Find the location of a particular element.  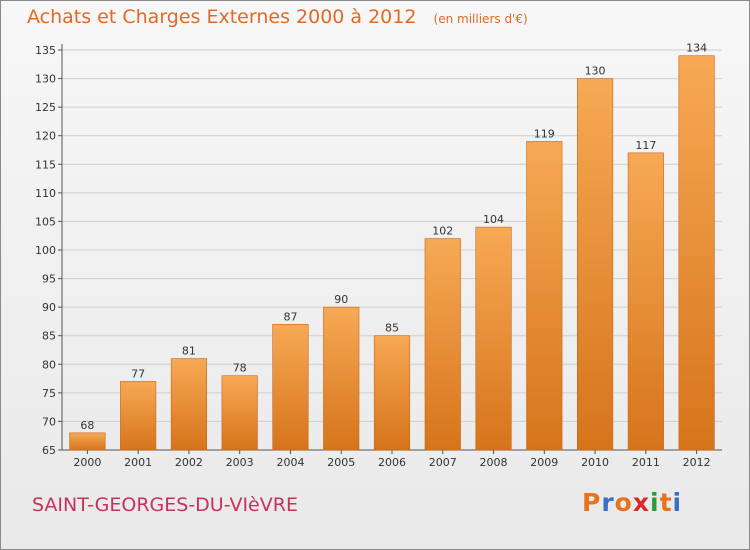

y-tick-label: 125 is located at coordinates (45, 107).